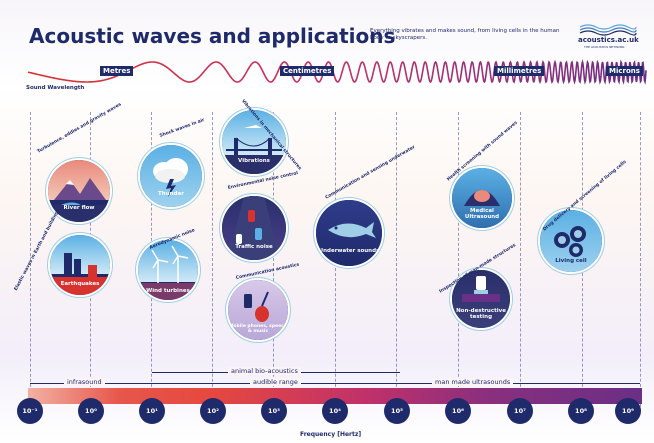 The height and width of the screenshot is (443, 654). Describe the element at coordinates (352, 230) in the screenshot. I see `whale-icon` at that location.